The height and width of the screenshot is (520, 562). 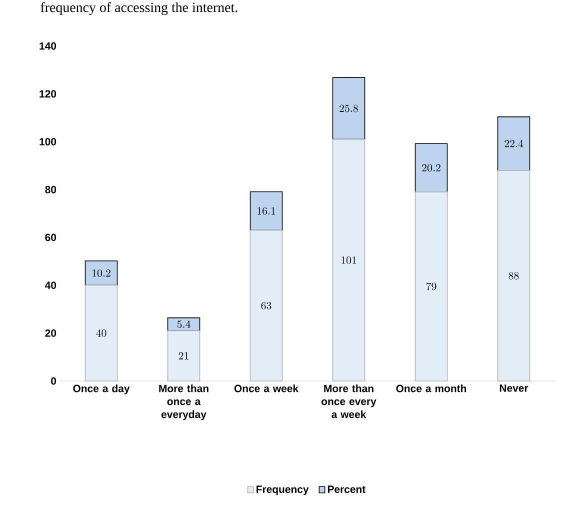 I want to click on data-label: 5.4, so click(x=183, y=324).